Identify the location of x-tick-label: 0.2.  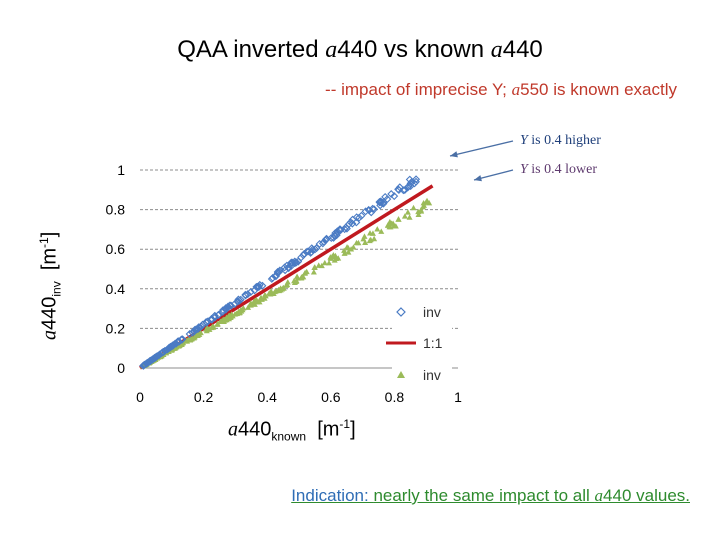
(204, 397).